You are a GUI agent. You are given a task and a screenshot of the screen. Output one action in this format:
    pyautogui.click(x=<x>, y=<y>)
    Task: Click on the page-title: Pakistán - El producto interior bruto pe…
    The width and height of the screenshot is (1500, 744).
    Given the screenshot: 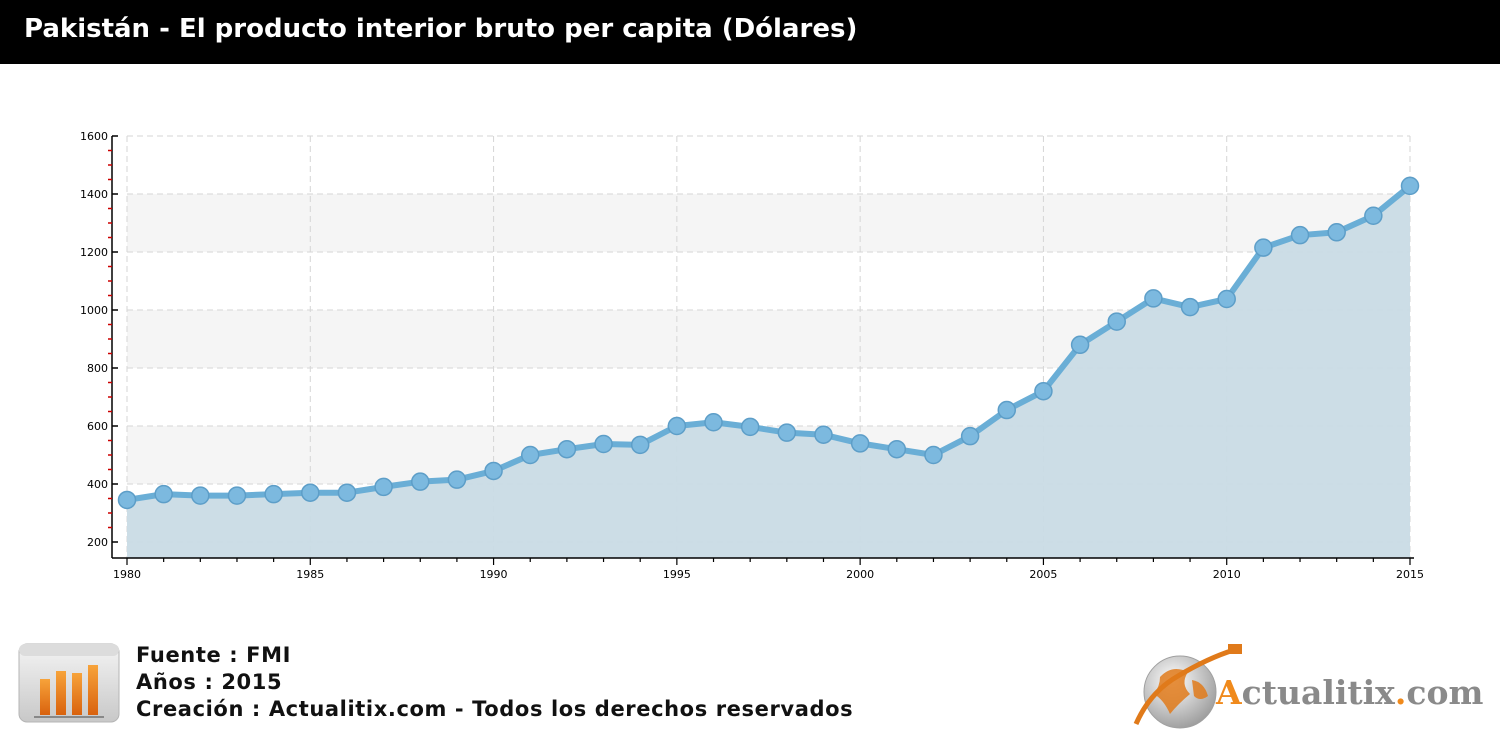 What is the action you would take?
    pyautogui.click(x=441, y=29)
    